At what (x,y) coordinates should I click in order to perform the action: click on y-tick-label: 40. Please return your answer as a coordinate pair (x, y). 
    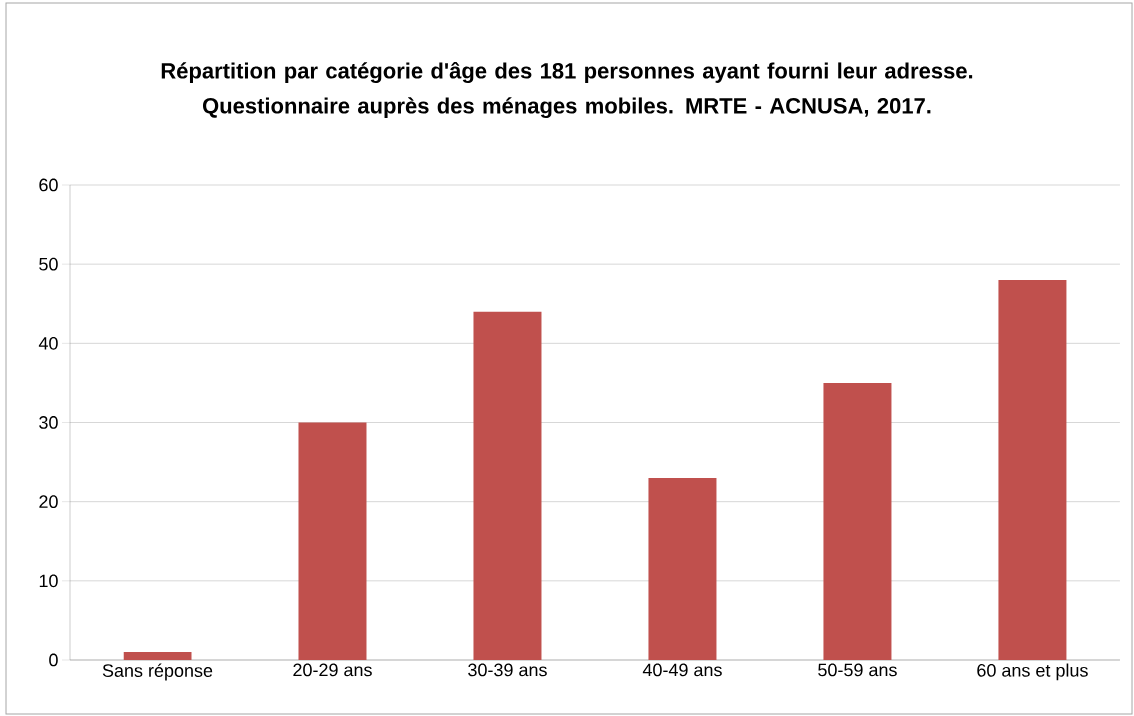
    Looking at the image, I should click on (48, 343).